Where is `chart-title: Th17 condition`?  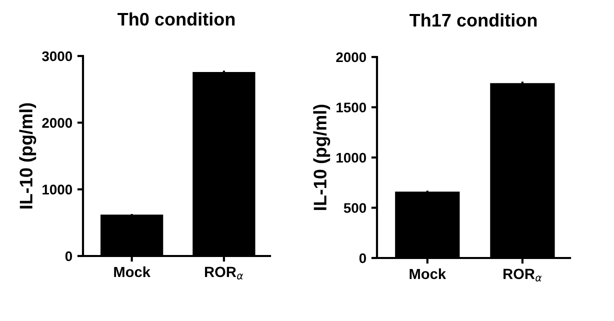 chart-title: Th17 condition is located at coordinates (473, 20).